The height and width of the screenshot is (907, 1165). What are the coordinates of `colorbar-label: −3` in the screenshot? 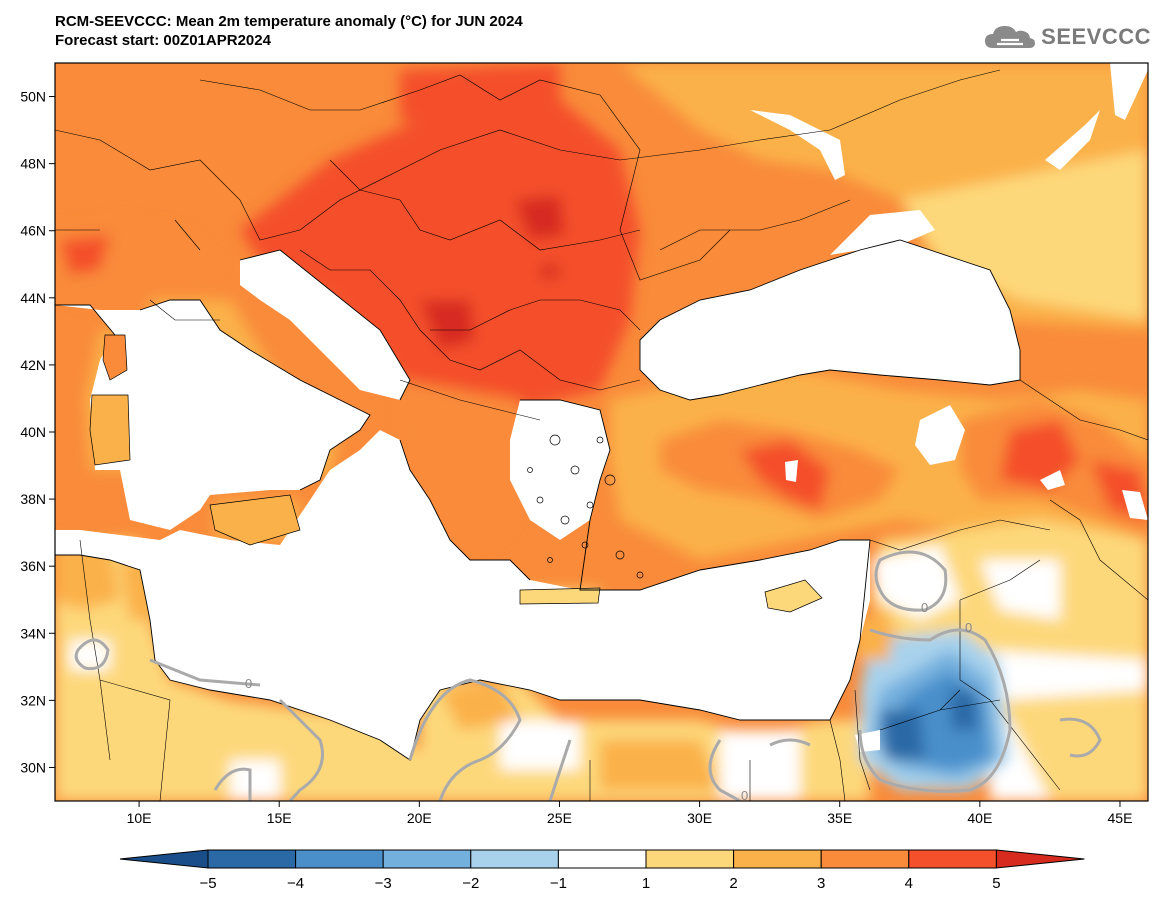 It's located at (383, 883).